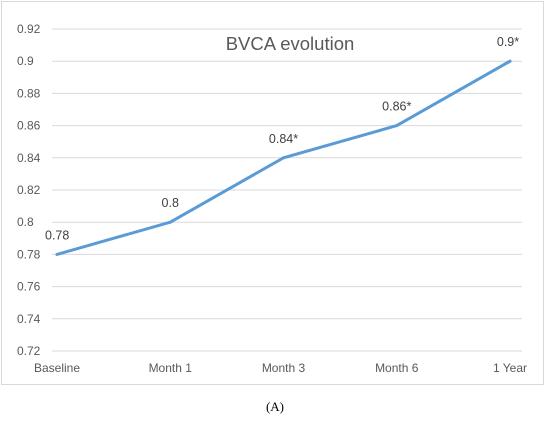 This screenshot has height=433, width=550. Describe the element at coordinates (29, 29) in the screenshot. I see `y-tick-label: 0.92` at that location.